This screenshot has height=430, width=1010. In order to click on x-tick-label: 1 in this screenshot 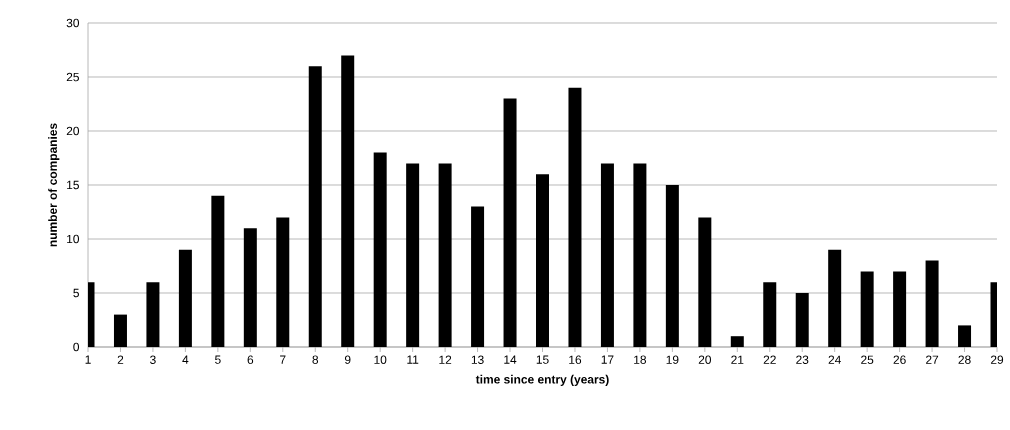, I will do `click(88, 359)`.